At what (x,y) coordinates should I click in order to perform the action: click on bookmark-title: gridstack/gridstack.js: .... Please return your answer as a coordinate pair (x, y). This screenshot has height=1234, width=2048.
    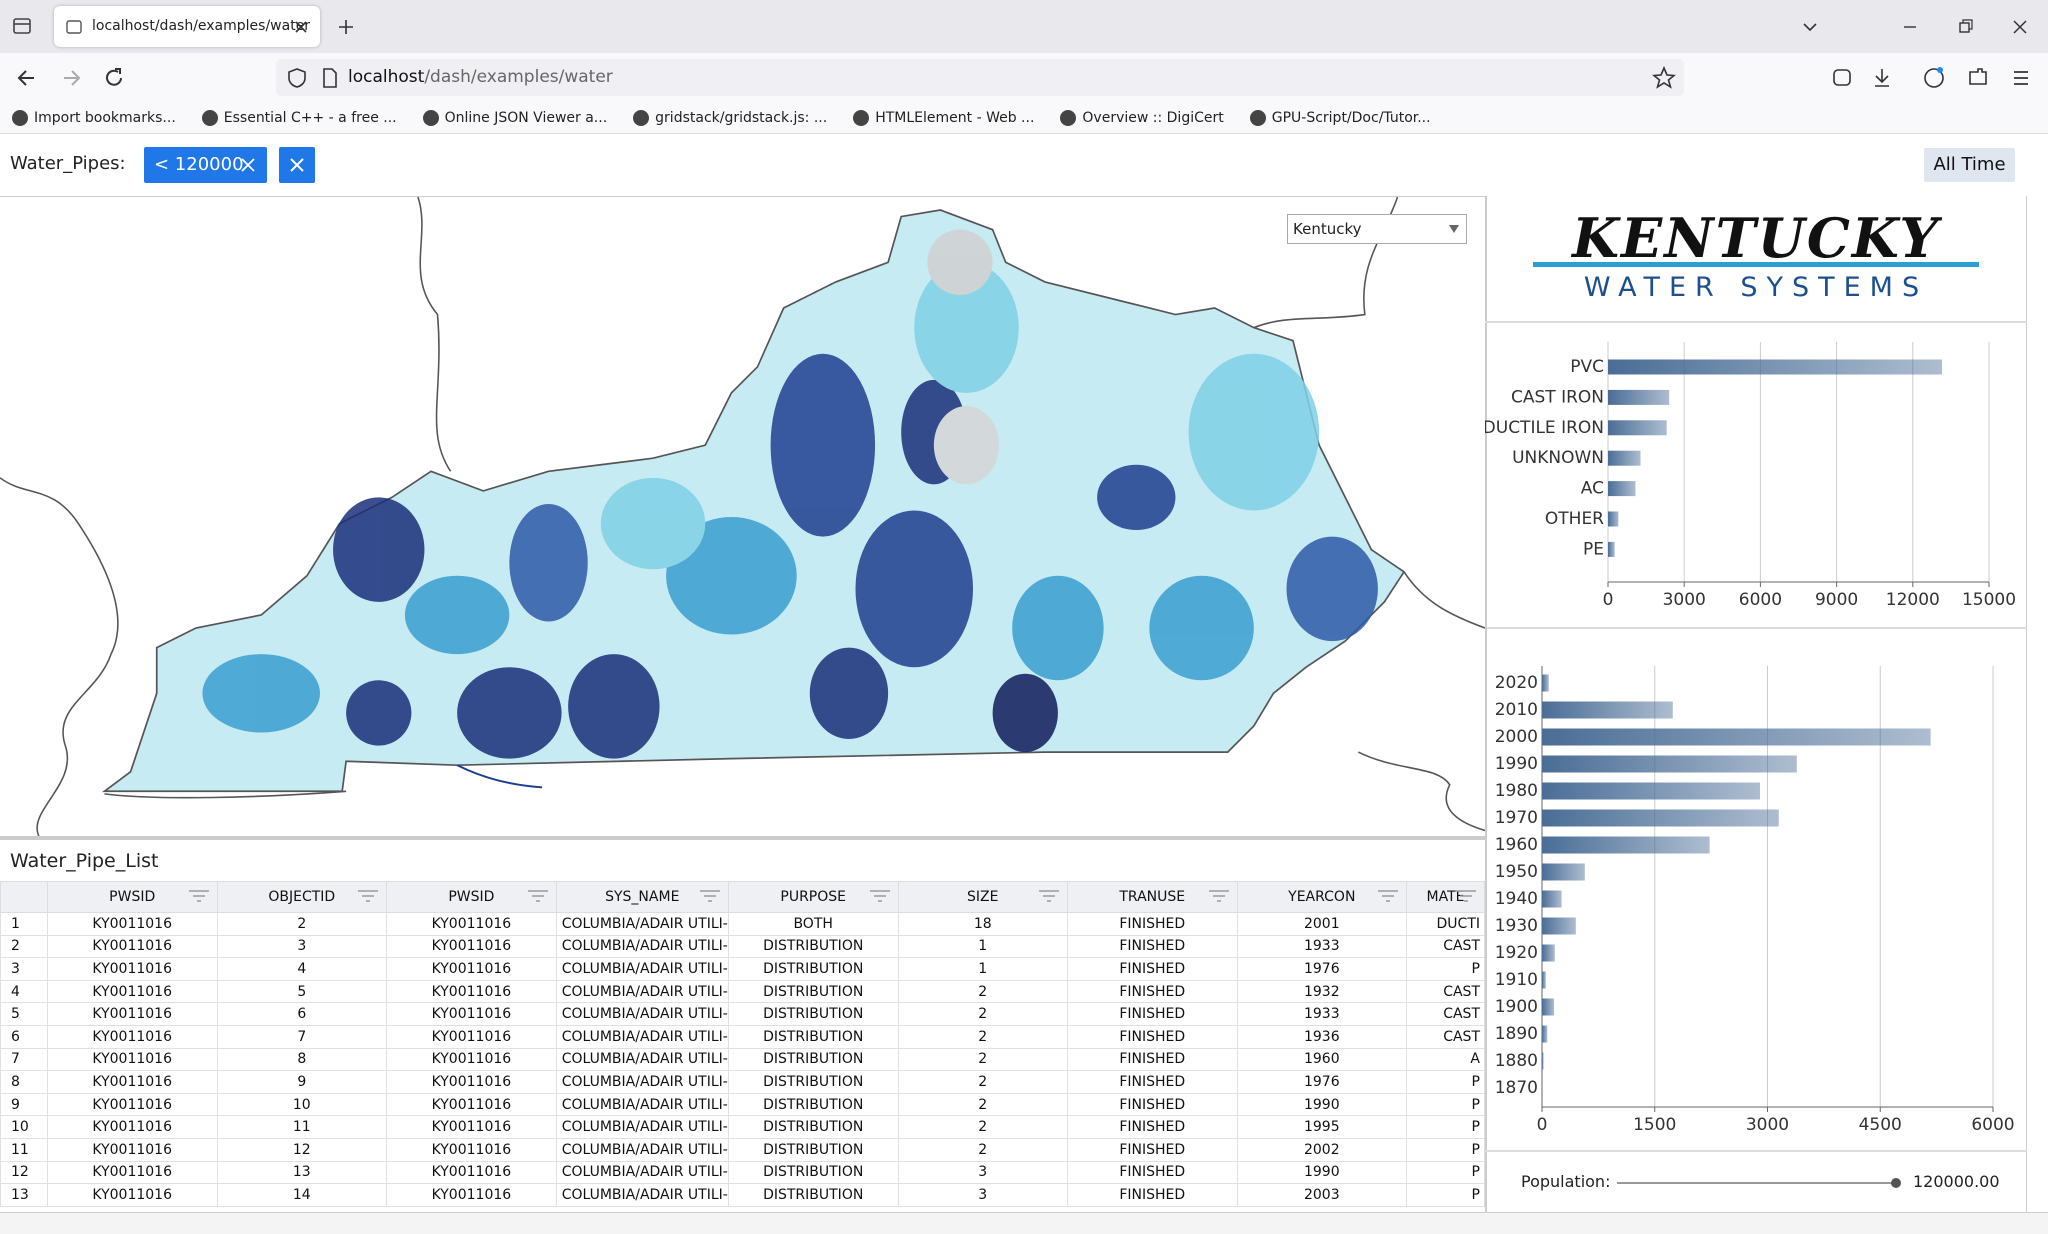
    Looking at the image, I should click on (741, 117).